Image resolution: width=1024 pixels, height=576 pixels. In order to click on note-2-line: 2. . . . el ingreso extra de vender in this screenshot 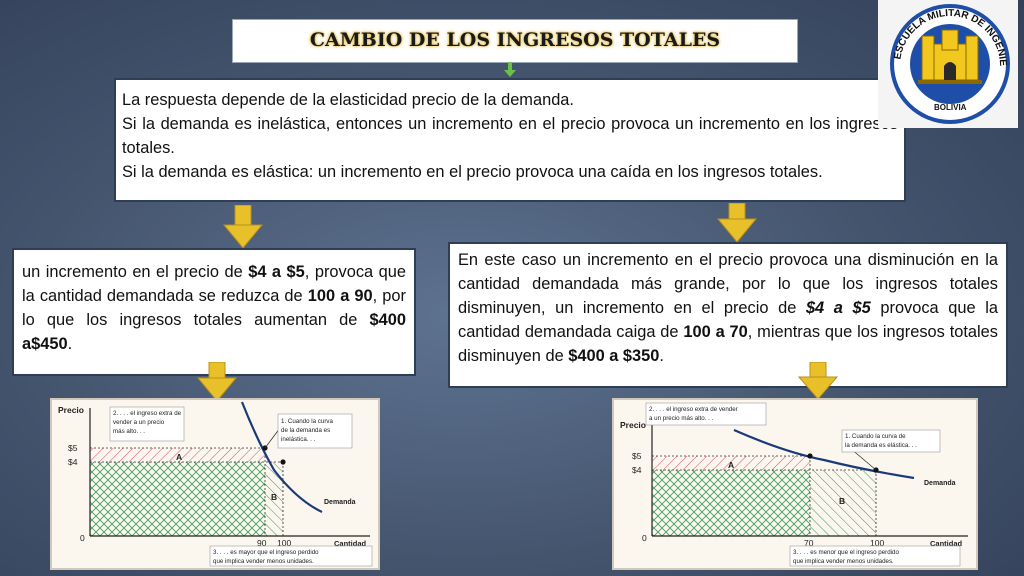, I will do `click(693, 409)`.